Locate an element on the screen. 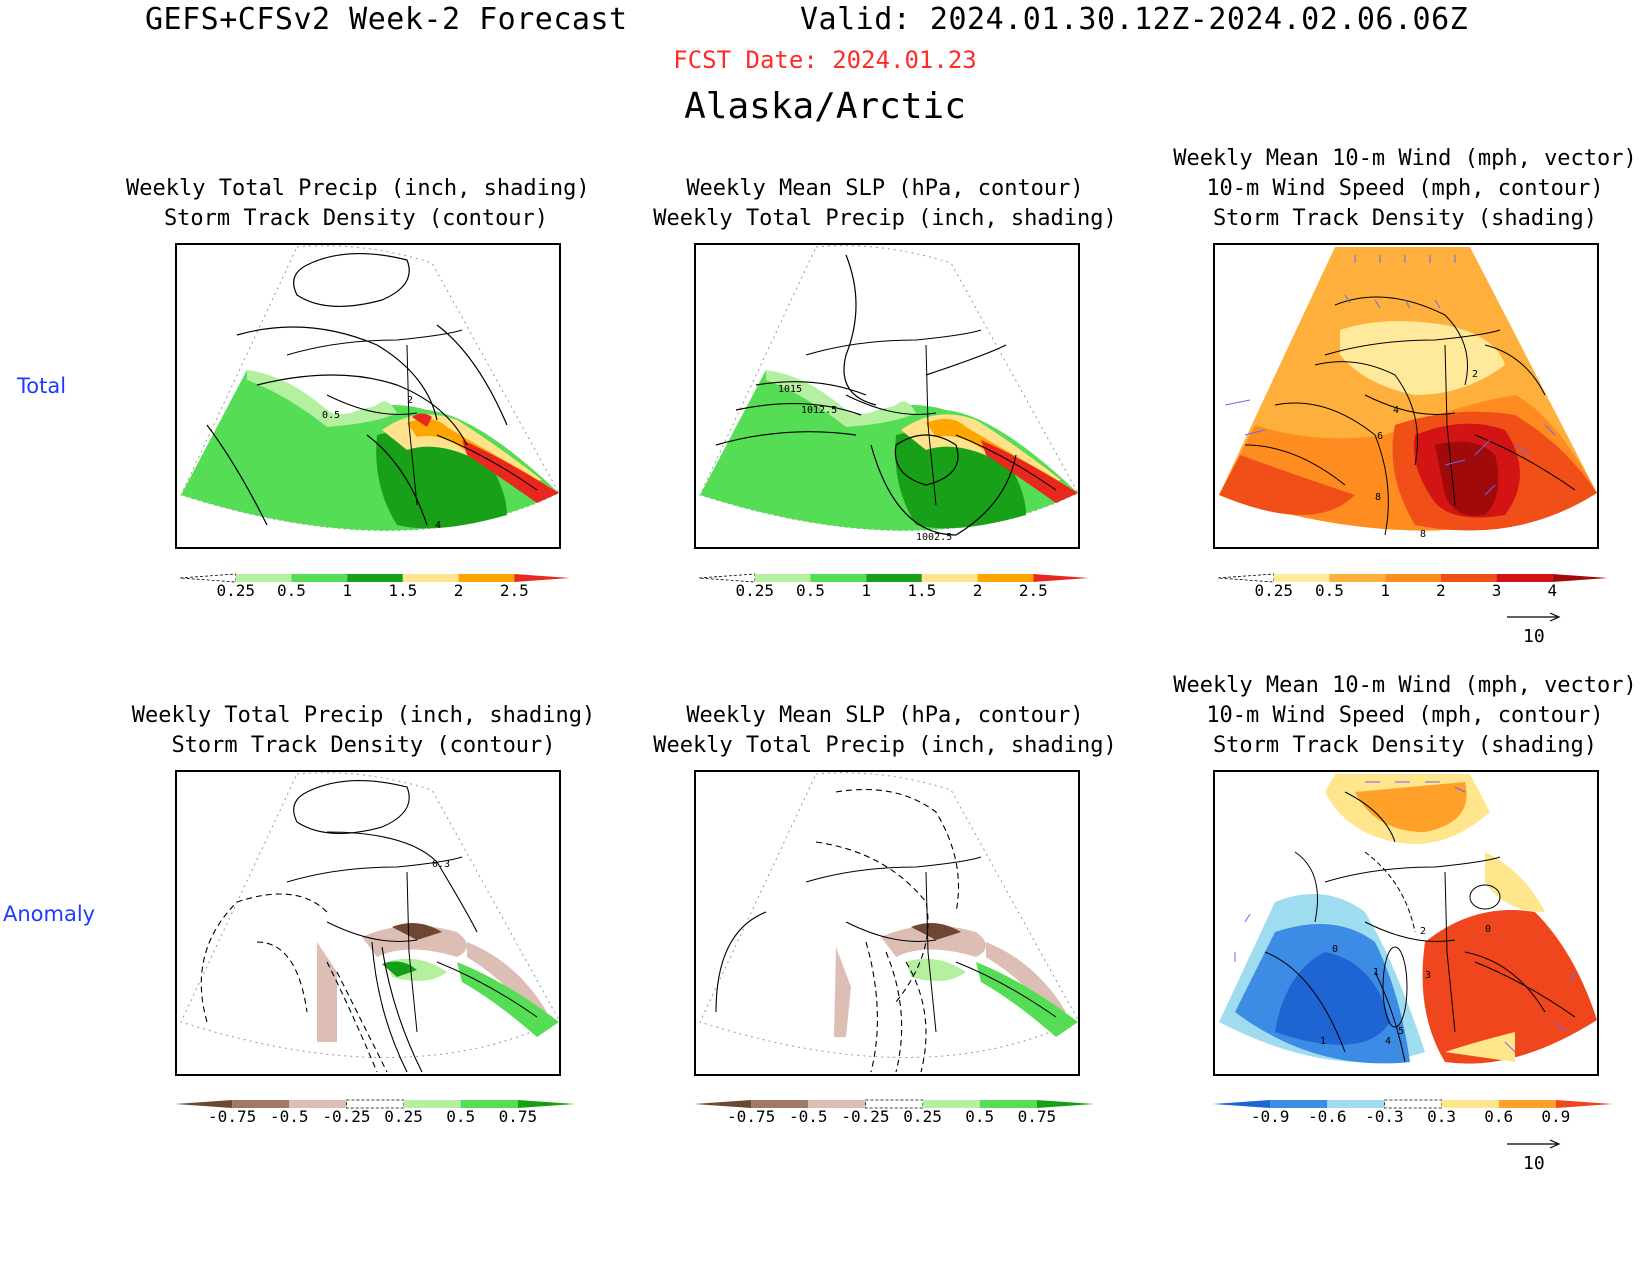  colorbar-slp-precip-total: 0.25 0.5 1 1.5 2 2.5 is located at coordinates (894, 588).